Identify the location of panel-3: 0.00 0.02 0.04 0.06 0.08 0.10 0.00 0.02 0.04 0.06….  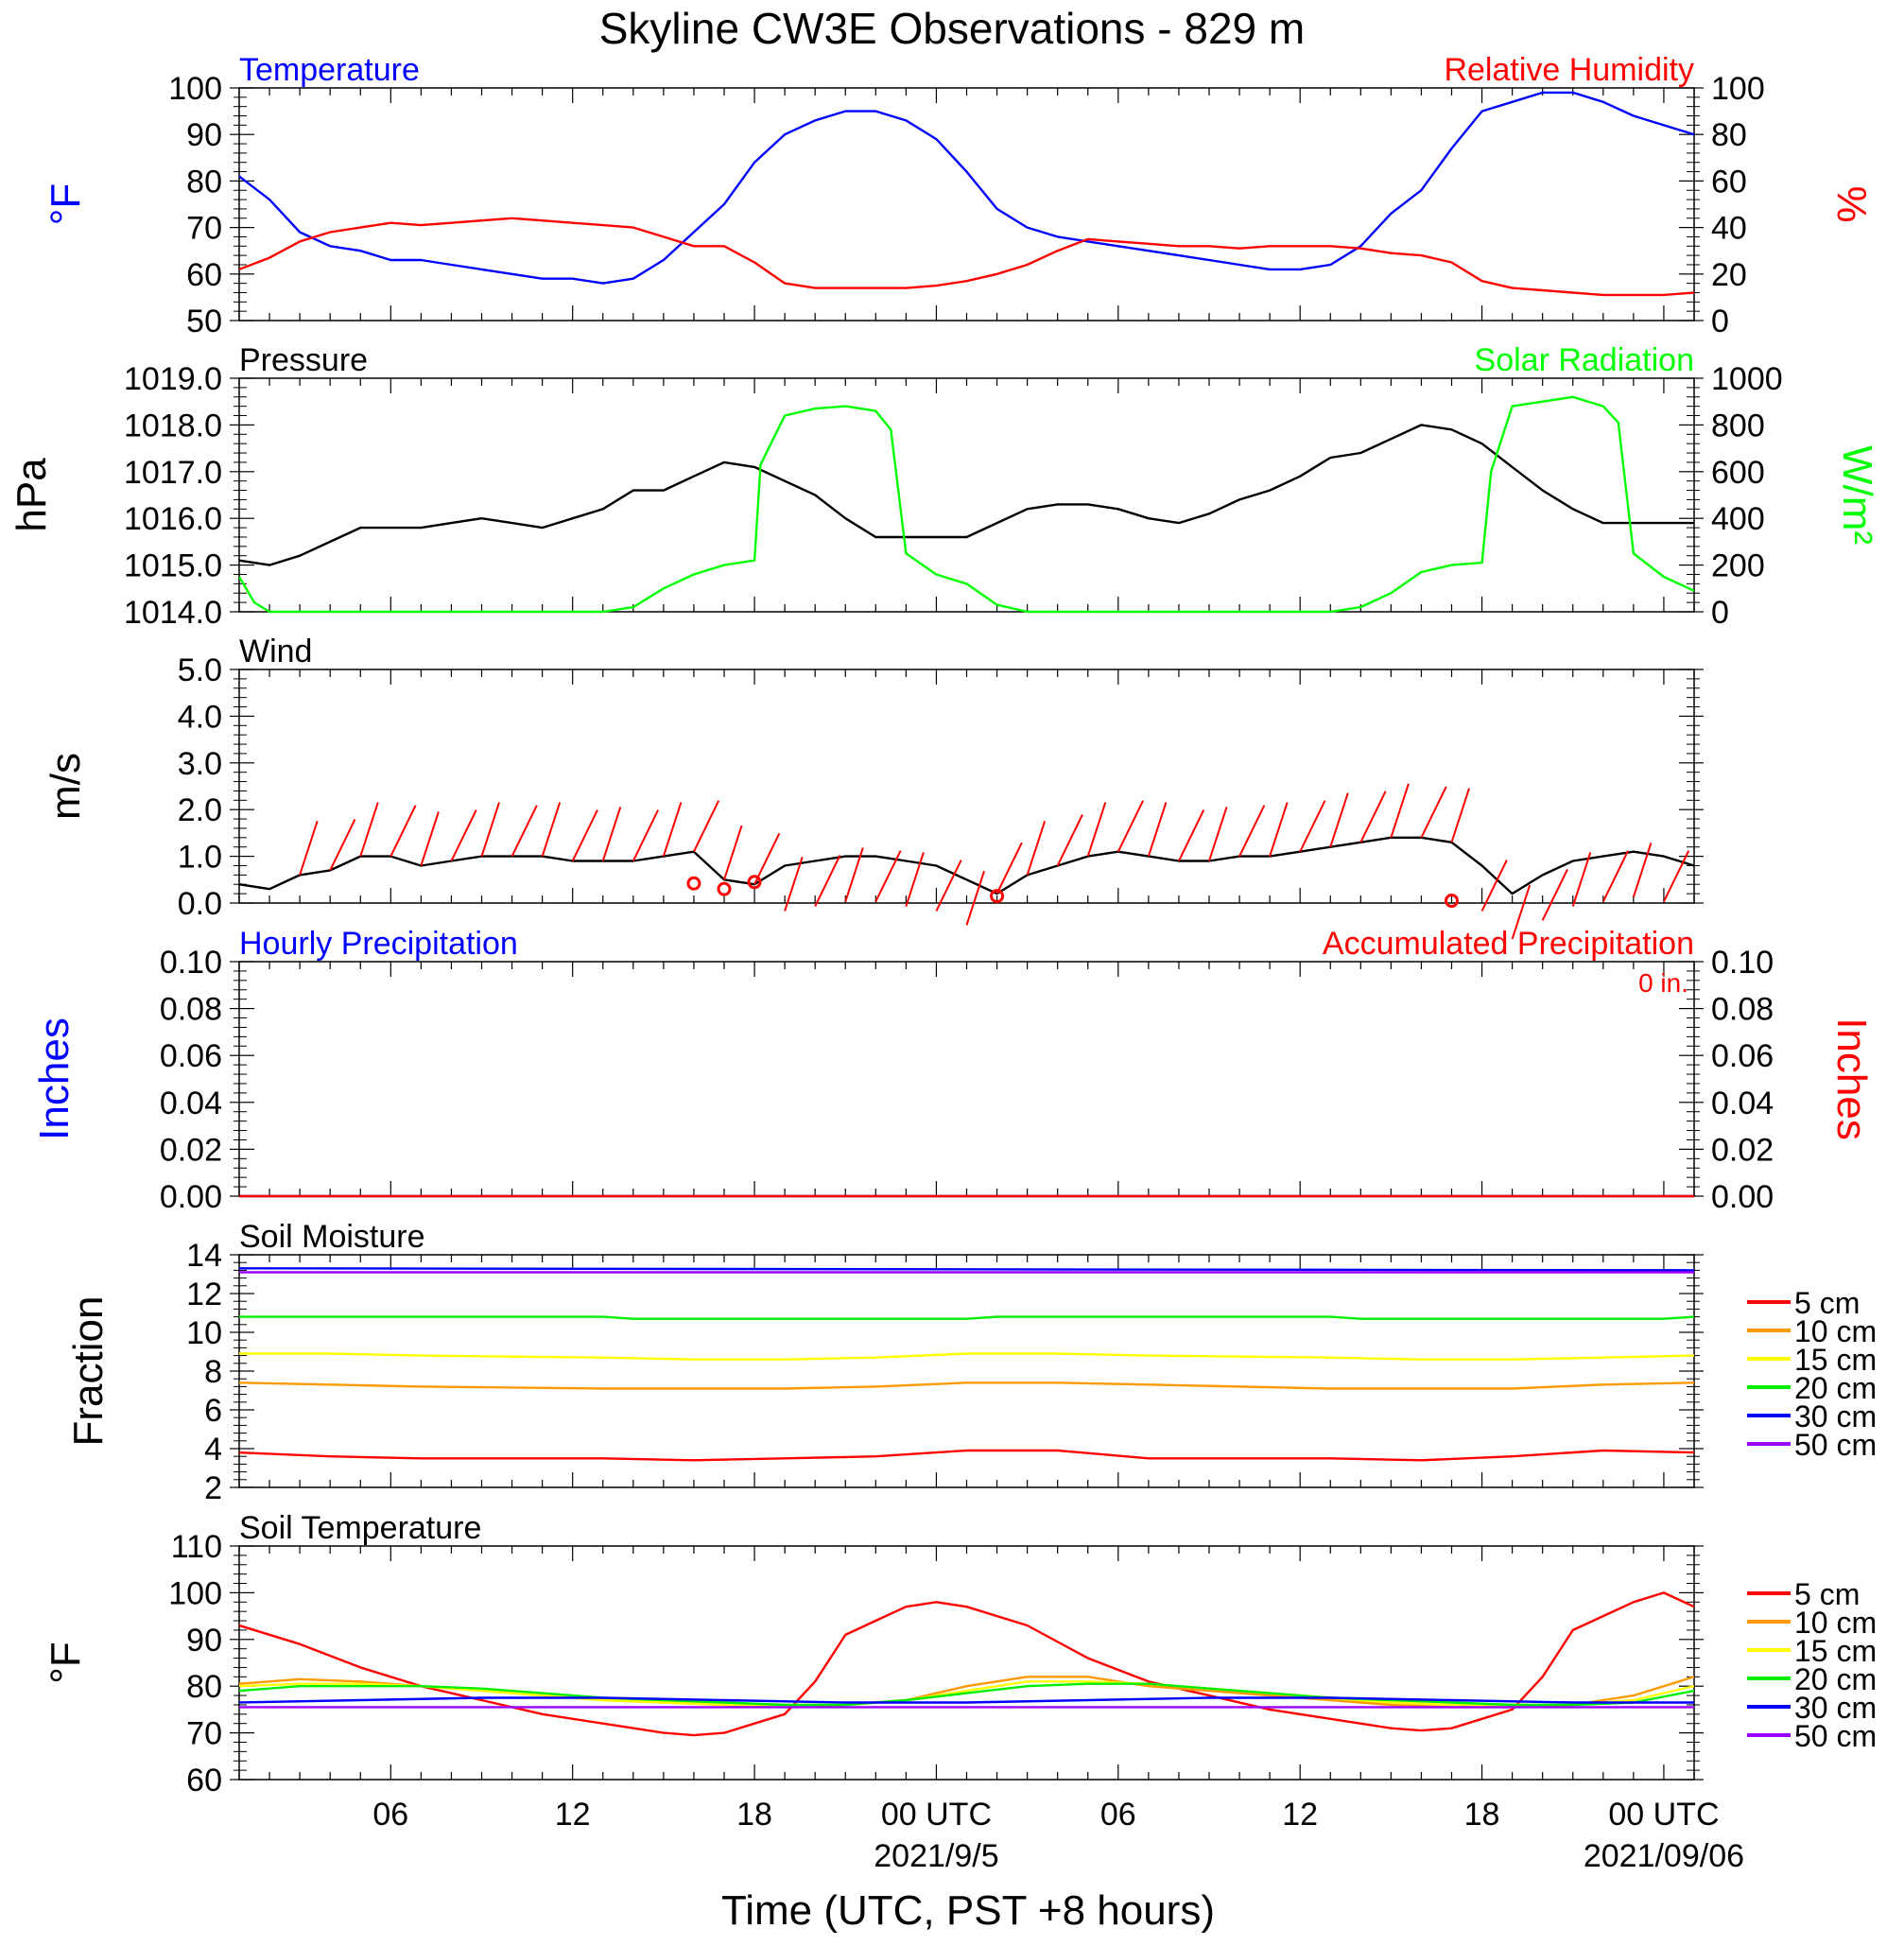
(953, 1071).